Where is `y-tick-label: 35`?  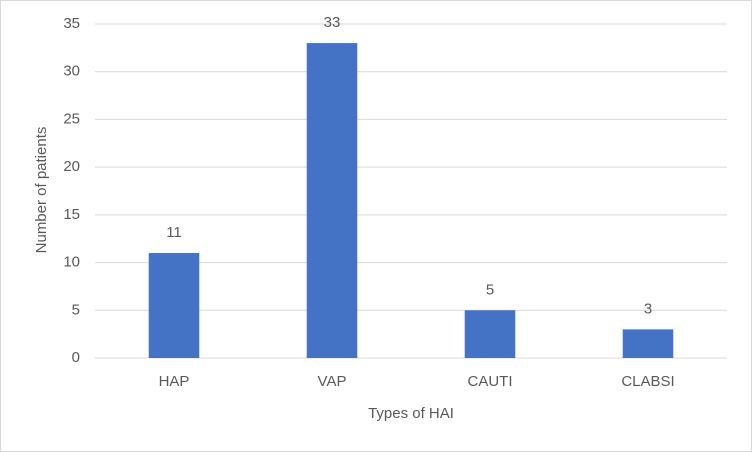
y-tick-label: 35 is located at coordinates (71, 23).